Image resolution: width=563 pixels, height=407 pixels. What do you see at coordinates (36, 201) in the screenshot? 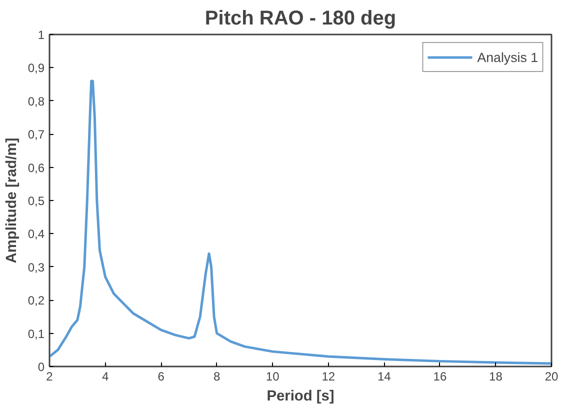
I see `y-tick-label: 0,5` at bounding box center [36, 201].